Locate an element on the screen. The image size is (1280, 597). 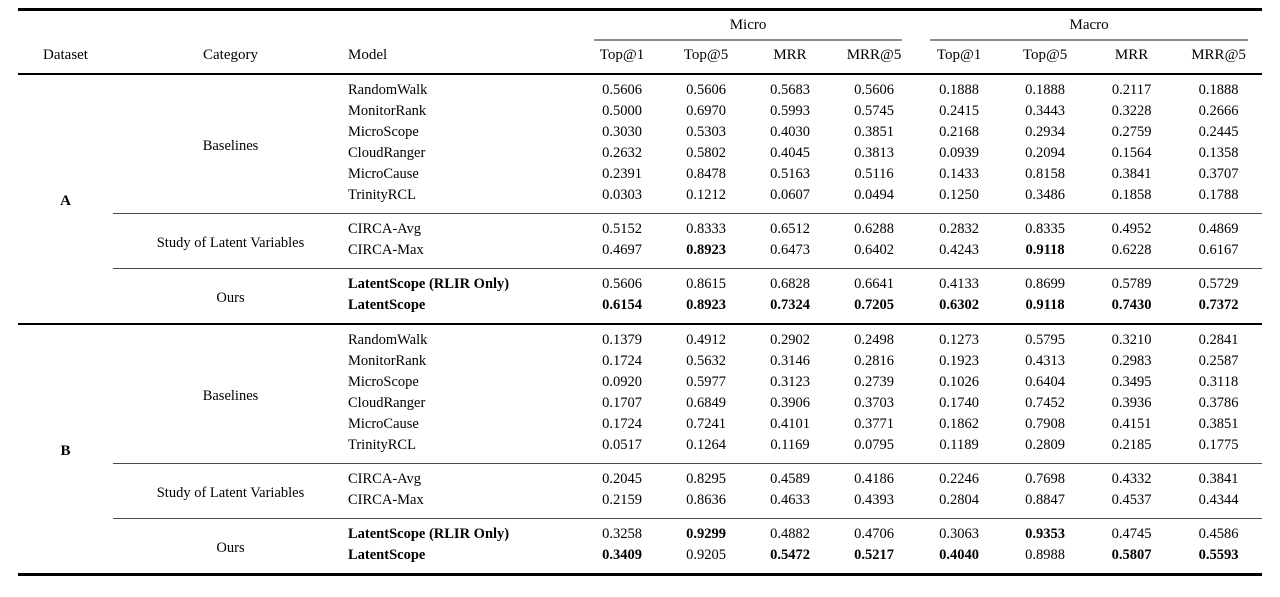
metric-cell: 0.2841 is located at coordinates (1219, 336).